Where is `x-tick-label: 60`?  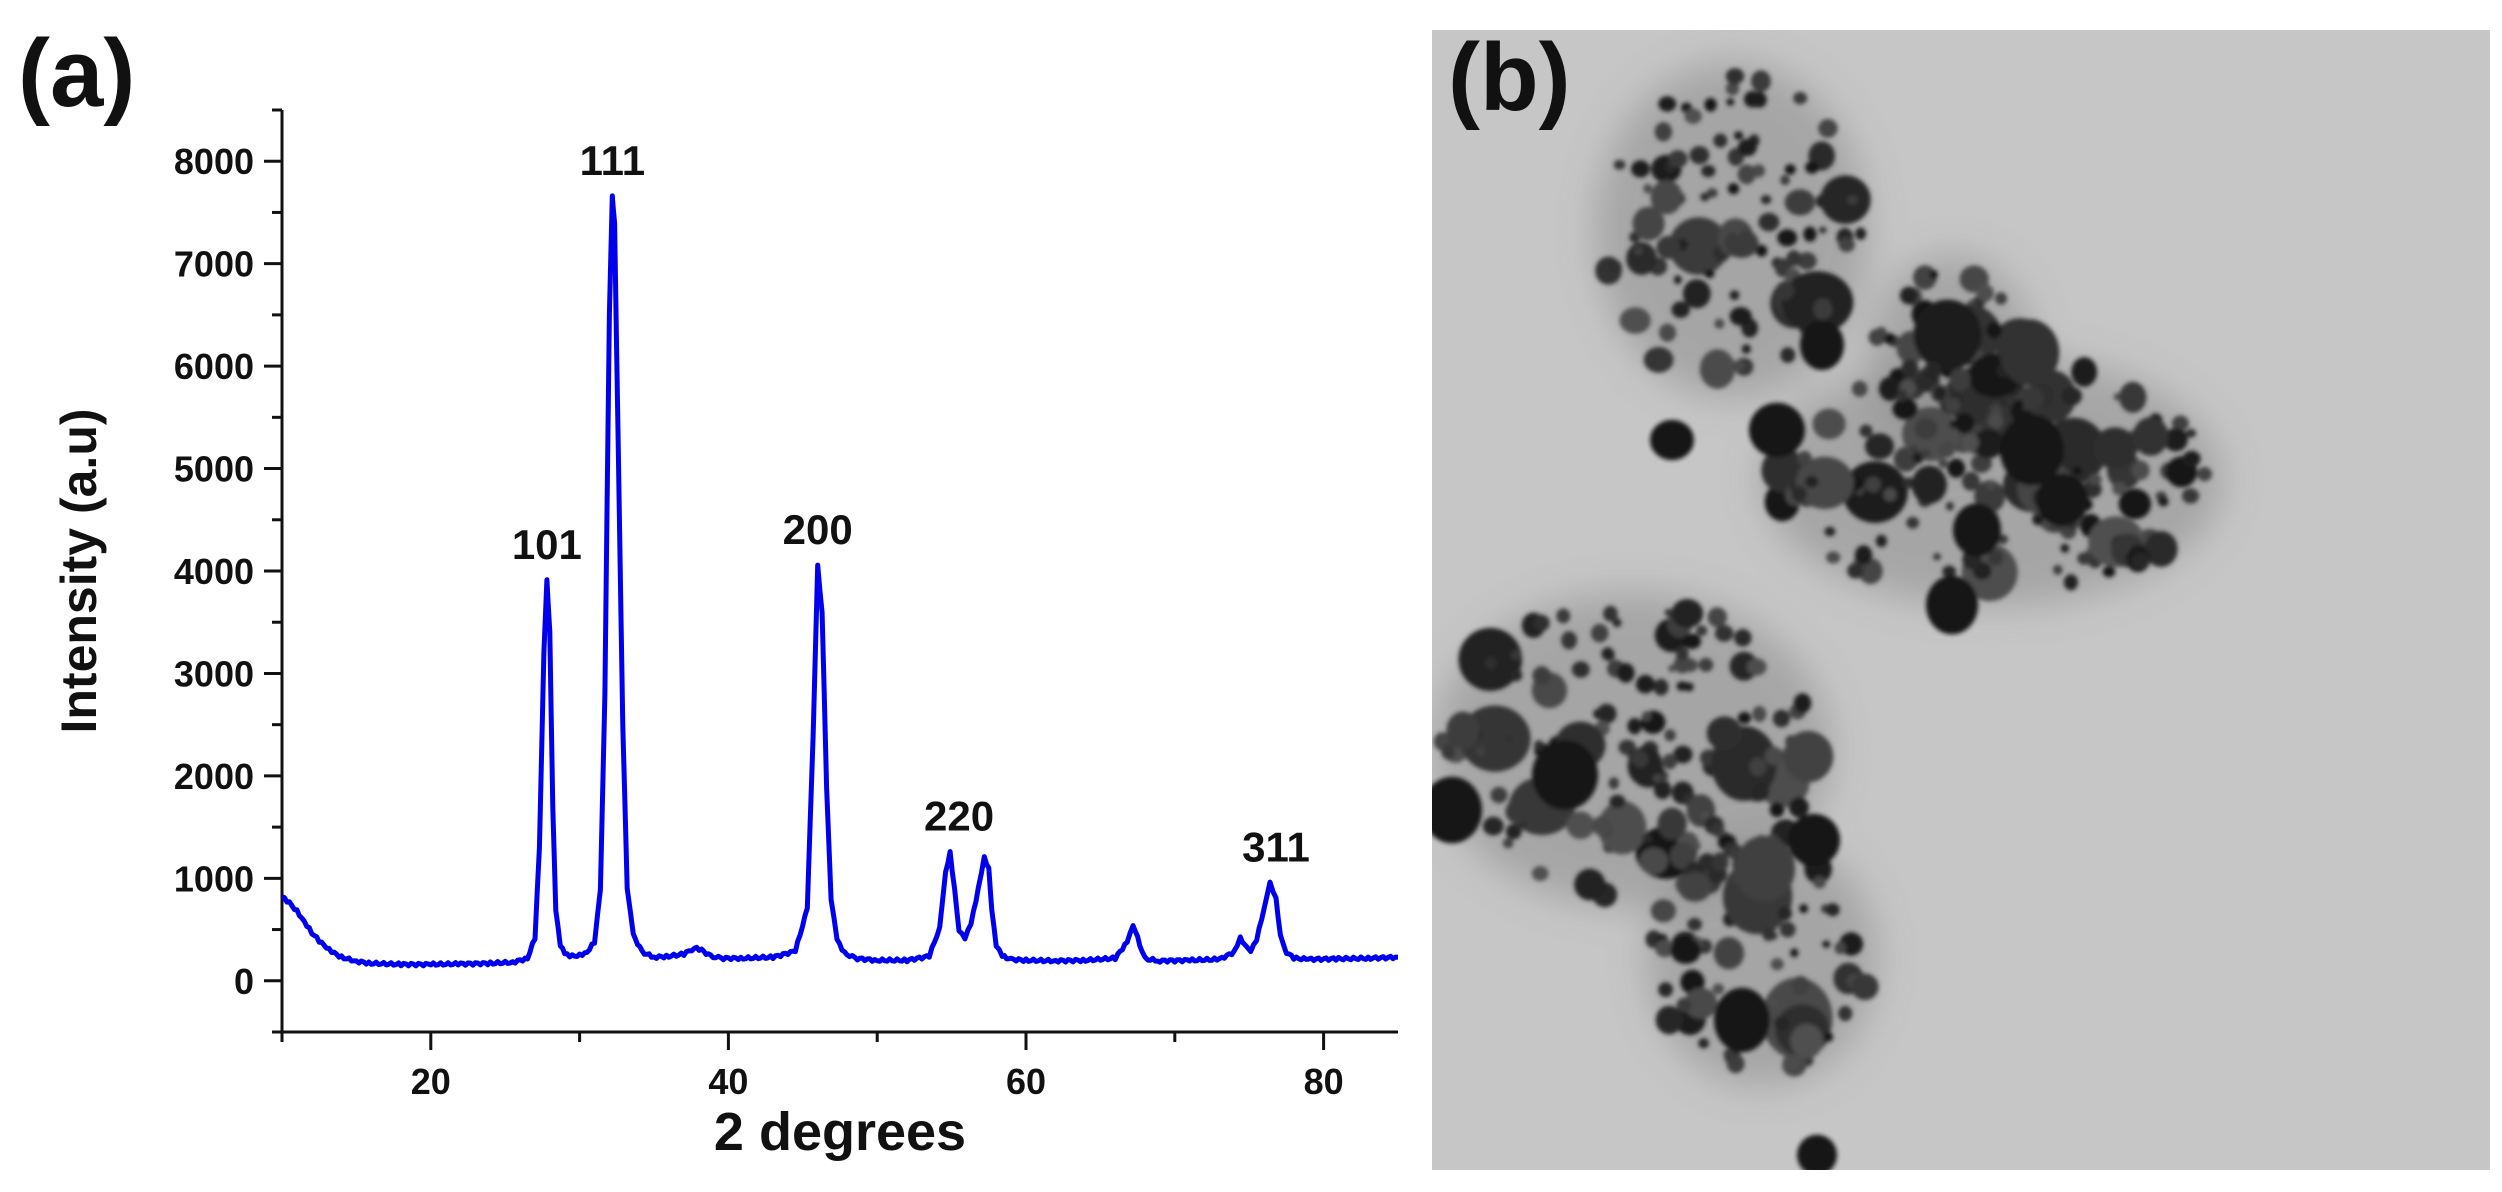 x-tick-label: 60 is located at coordinates (1026, 1081).